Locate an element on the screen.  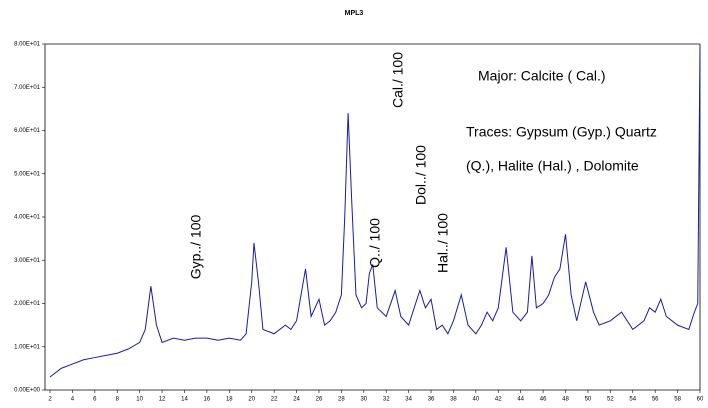
x-tick-label: 12 is located at coordinates (162, 400).